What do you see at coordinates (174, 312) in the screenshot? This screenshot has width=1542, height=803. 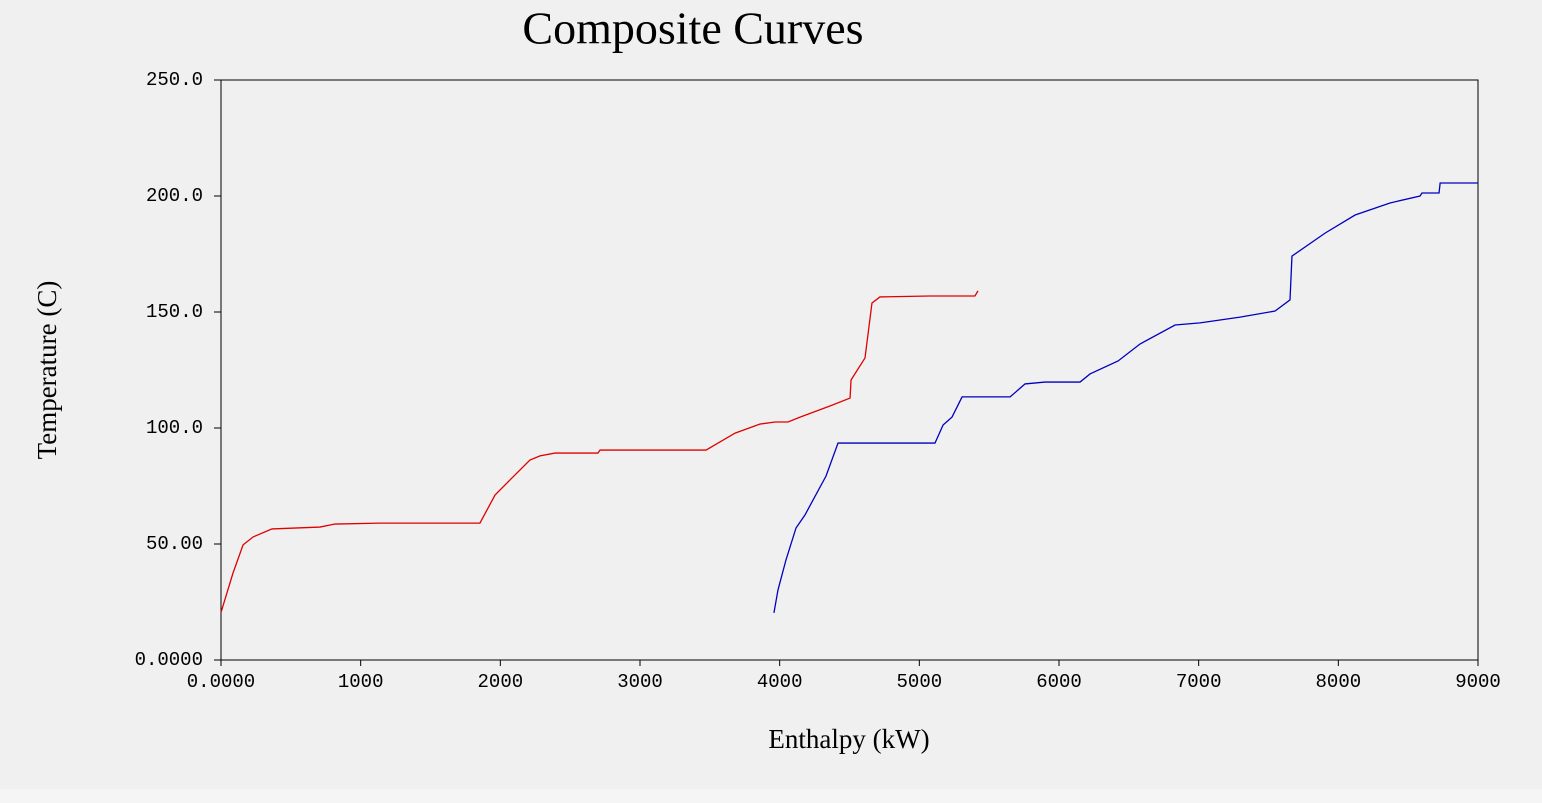 I see `y-tick-label: 150.0` at bounding box center [174, 312].